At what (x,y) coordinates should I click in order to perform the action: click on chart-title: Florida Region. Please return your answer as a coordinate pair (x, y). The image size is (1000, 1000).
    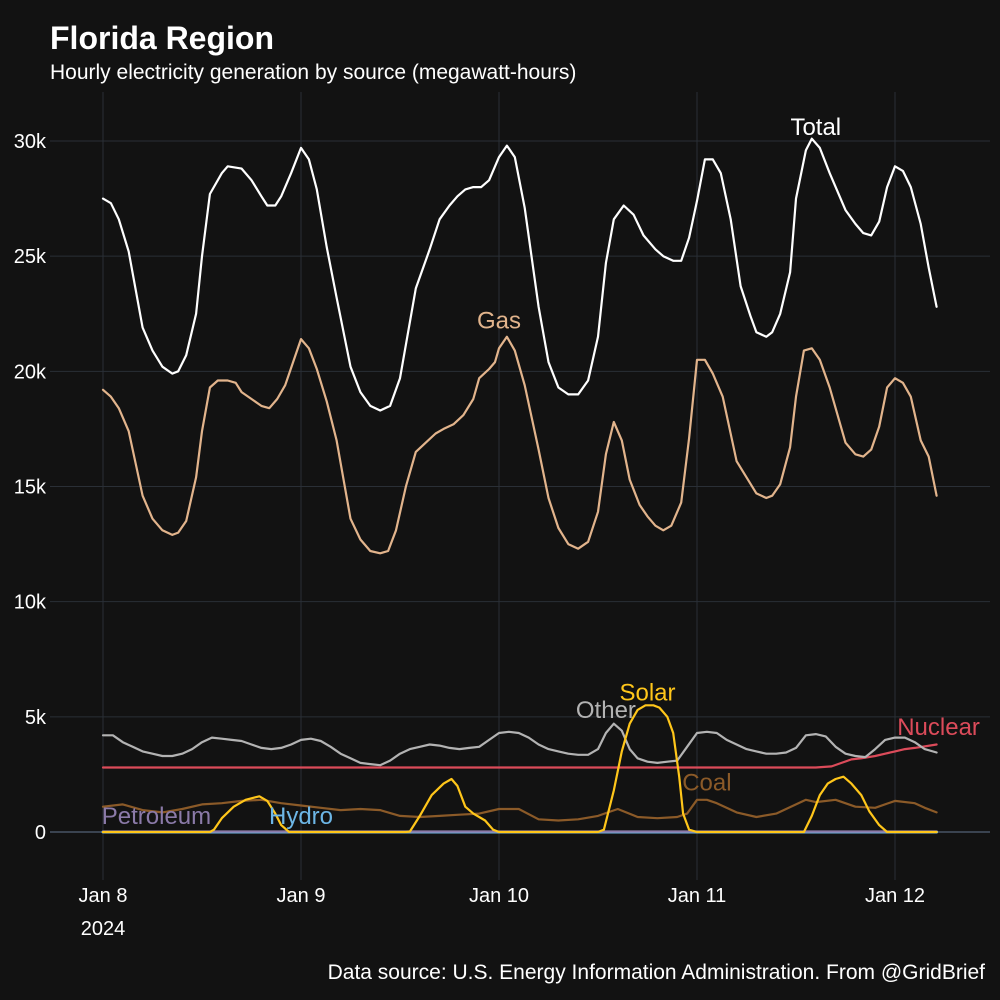
    Looking at the image, I should click on (162, 38).